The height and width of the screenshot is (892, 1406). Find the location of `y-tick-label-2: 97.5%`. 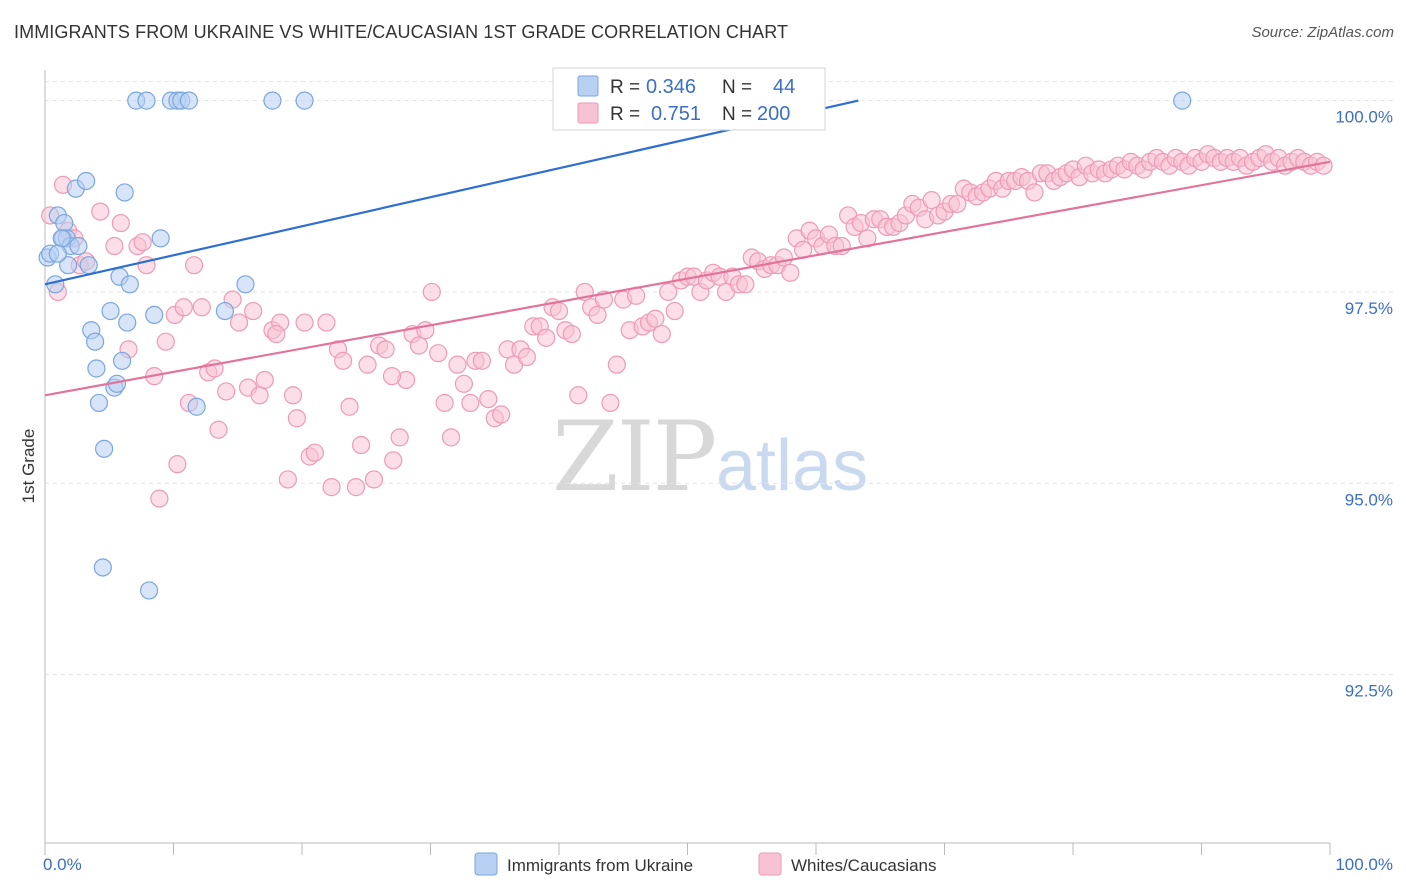

y-tick-label-2: 97.5% is located at coordinates (1369, 308).